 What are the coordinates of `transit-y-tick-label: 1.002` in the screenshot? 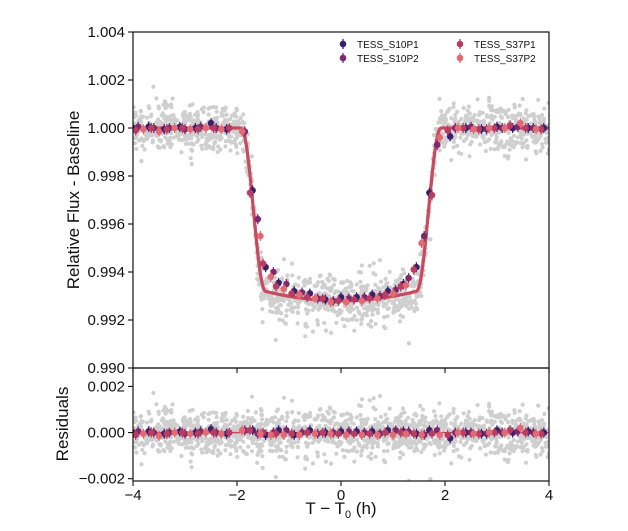 It's located at (106, 80).